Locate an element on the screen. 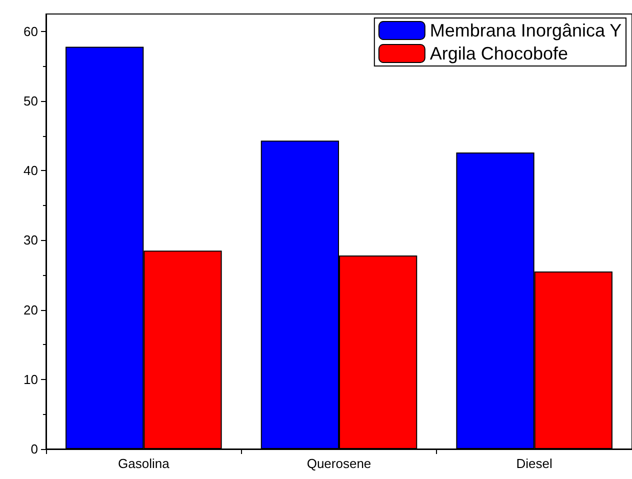 This screenshot has width=632, height=479. x-tick-label: Querosene is located at coordinates (339, 463).